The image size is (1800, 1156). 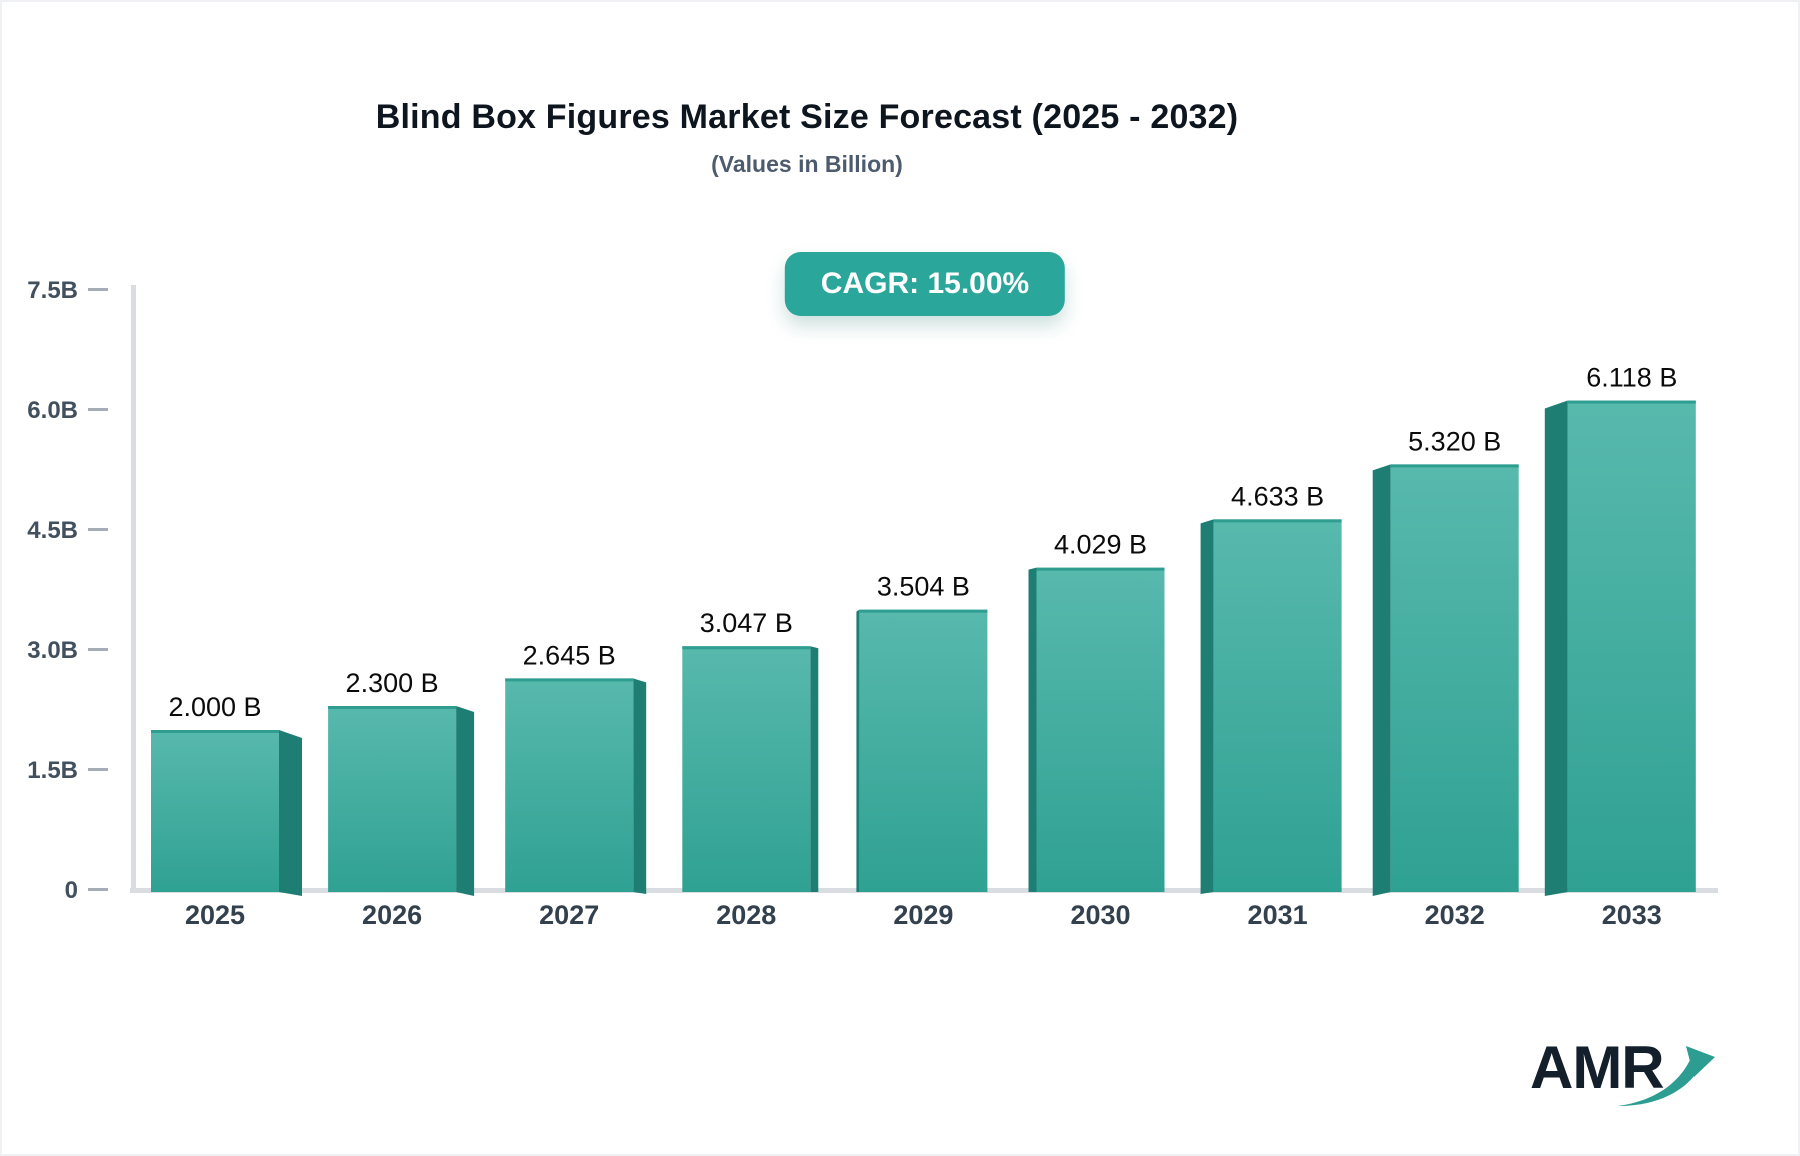 I want to click on bar-side-2031, so click(x=1207, y=706).